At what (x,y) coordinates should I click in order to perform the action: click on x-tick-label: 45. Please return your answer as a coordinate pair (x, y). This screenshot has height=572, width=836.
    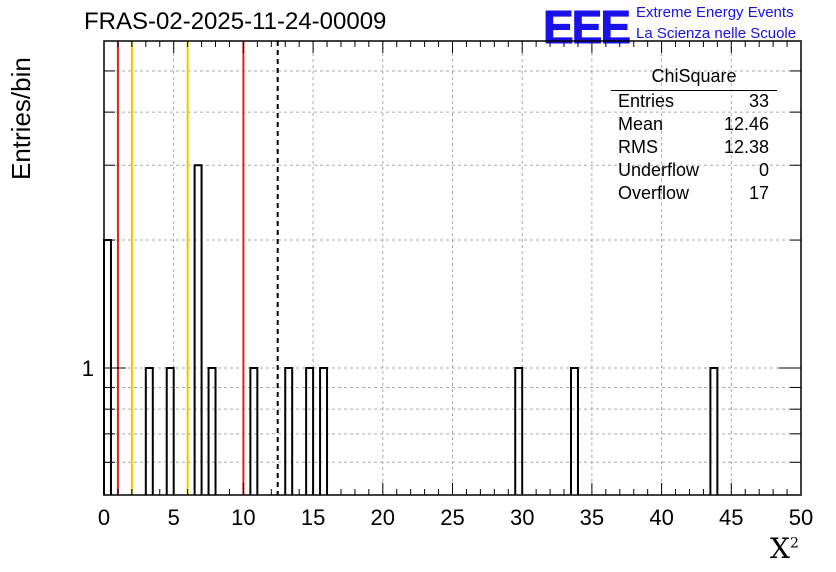
    Looking at the image, I should click on (731, 517).